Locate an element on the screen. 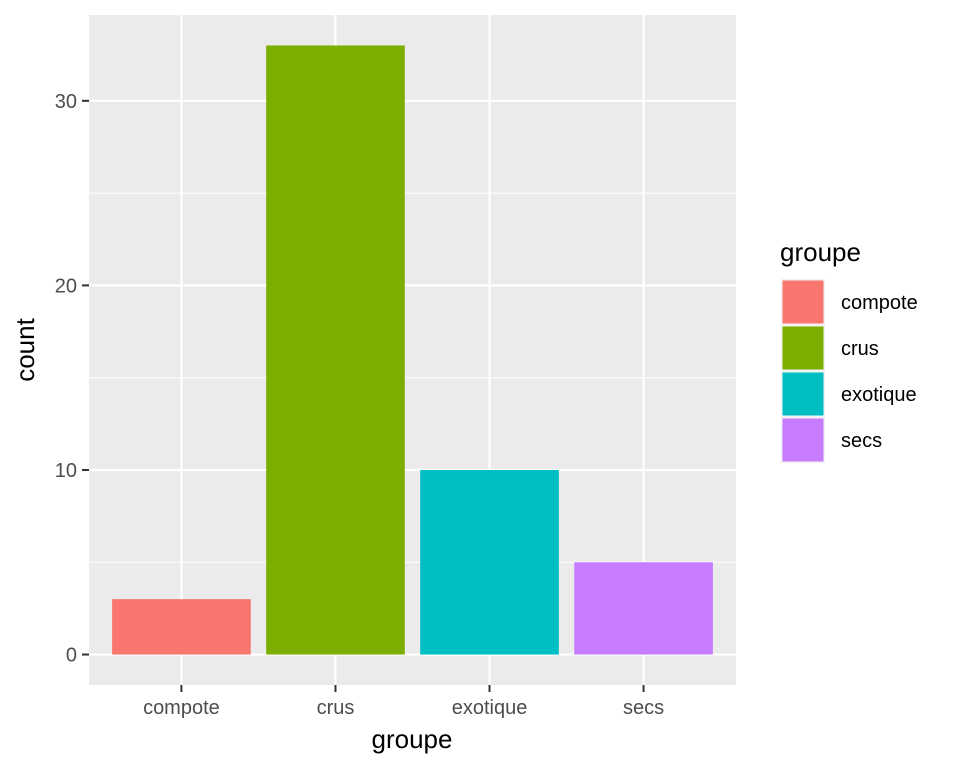 The height and width of the screenshot is (768, 960). x-axis: compote crus exotique secs is located at coordinates (403, 702).